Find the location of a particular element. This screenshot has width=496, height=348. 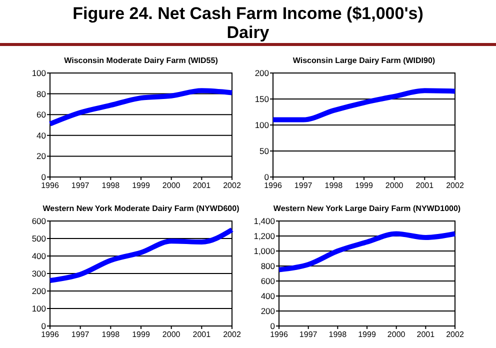

text: Western New York Moderate Dairy Farm (NYWD600) is located at coordinates (141, 208).